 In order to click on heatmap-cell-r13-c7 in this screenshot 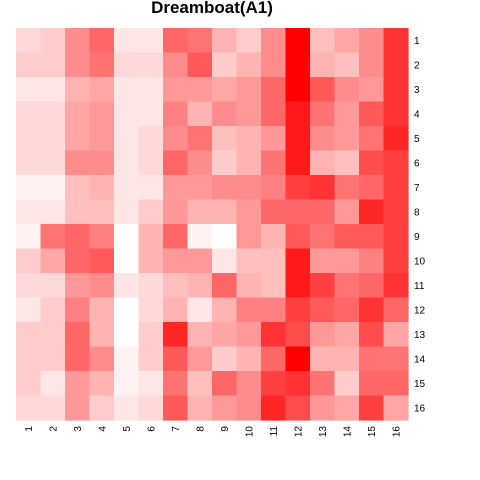, I will do `click(176, 335)`.